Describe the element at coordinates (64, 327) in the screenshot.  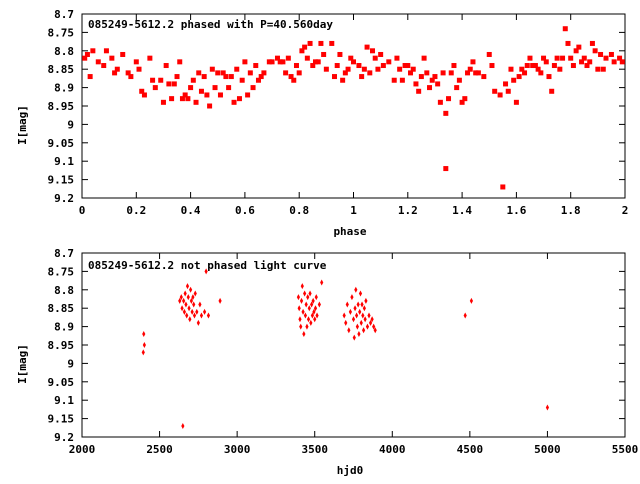
I see `unphased-y-tick-label: 8.9` at that location.